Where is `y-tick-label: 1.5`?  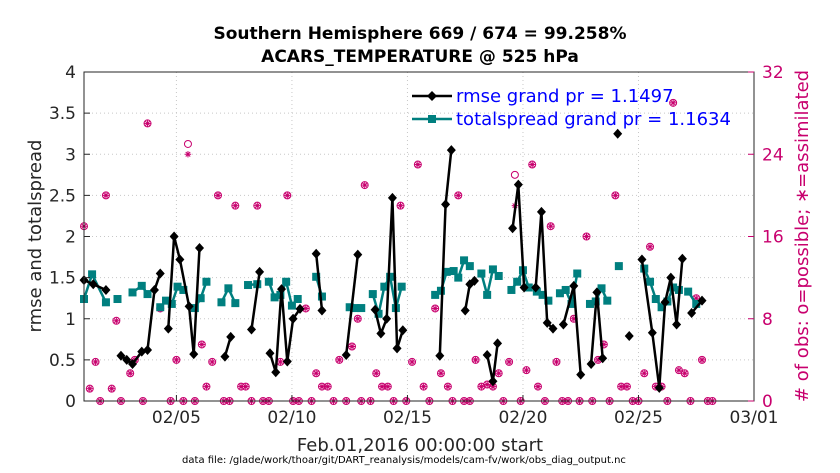
y-tick-label: 1.5 is located at coordinates (62, 279).